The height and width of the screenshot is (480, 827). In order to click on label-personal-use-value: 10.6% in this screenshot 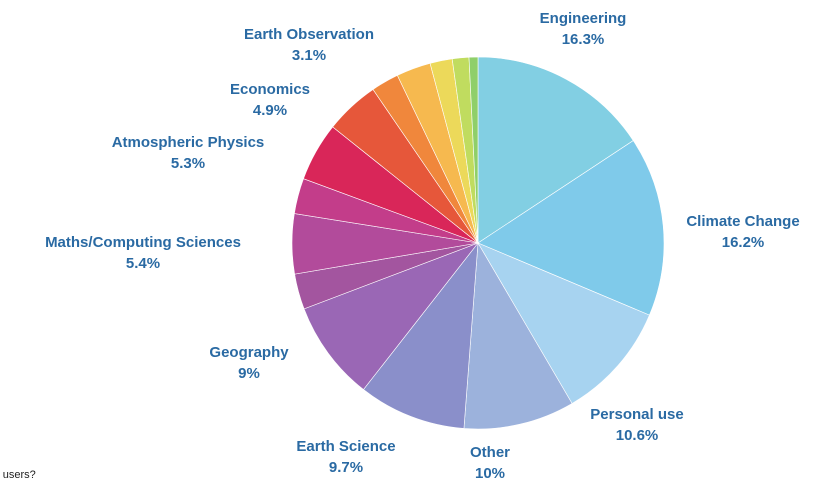, I will do `click(637, 435)`.